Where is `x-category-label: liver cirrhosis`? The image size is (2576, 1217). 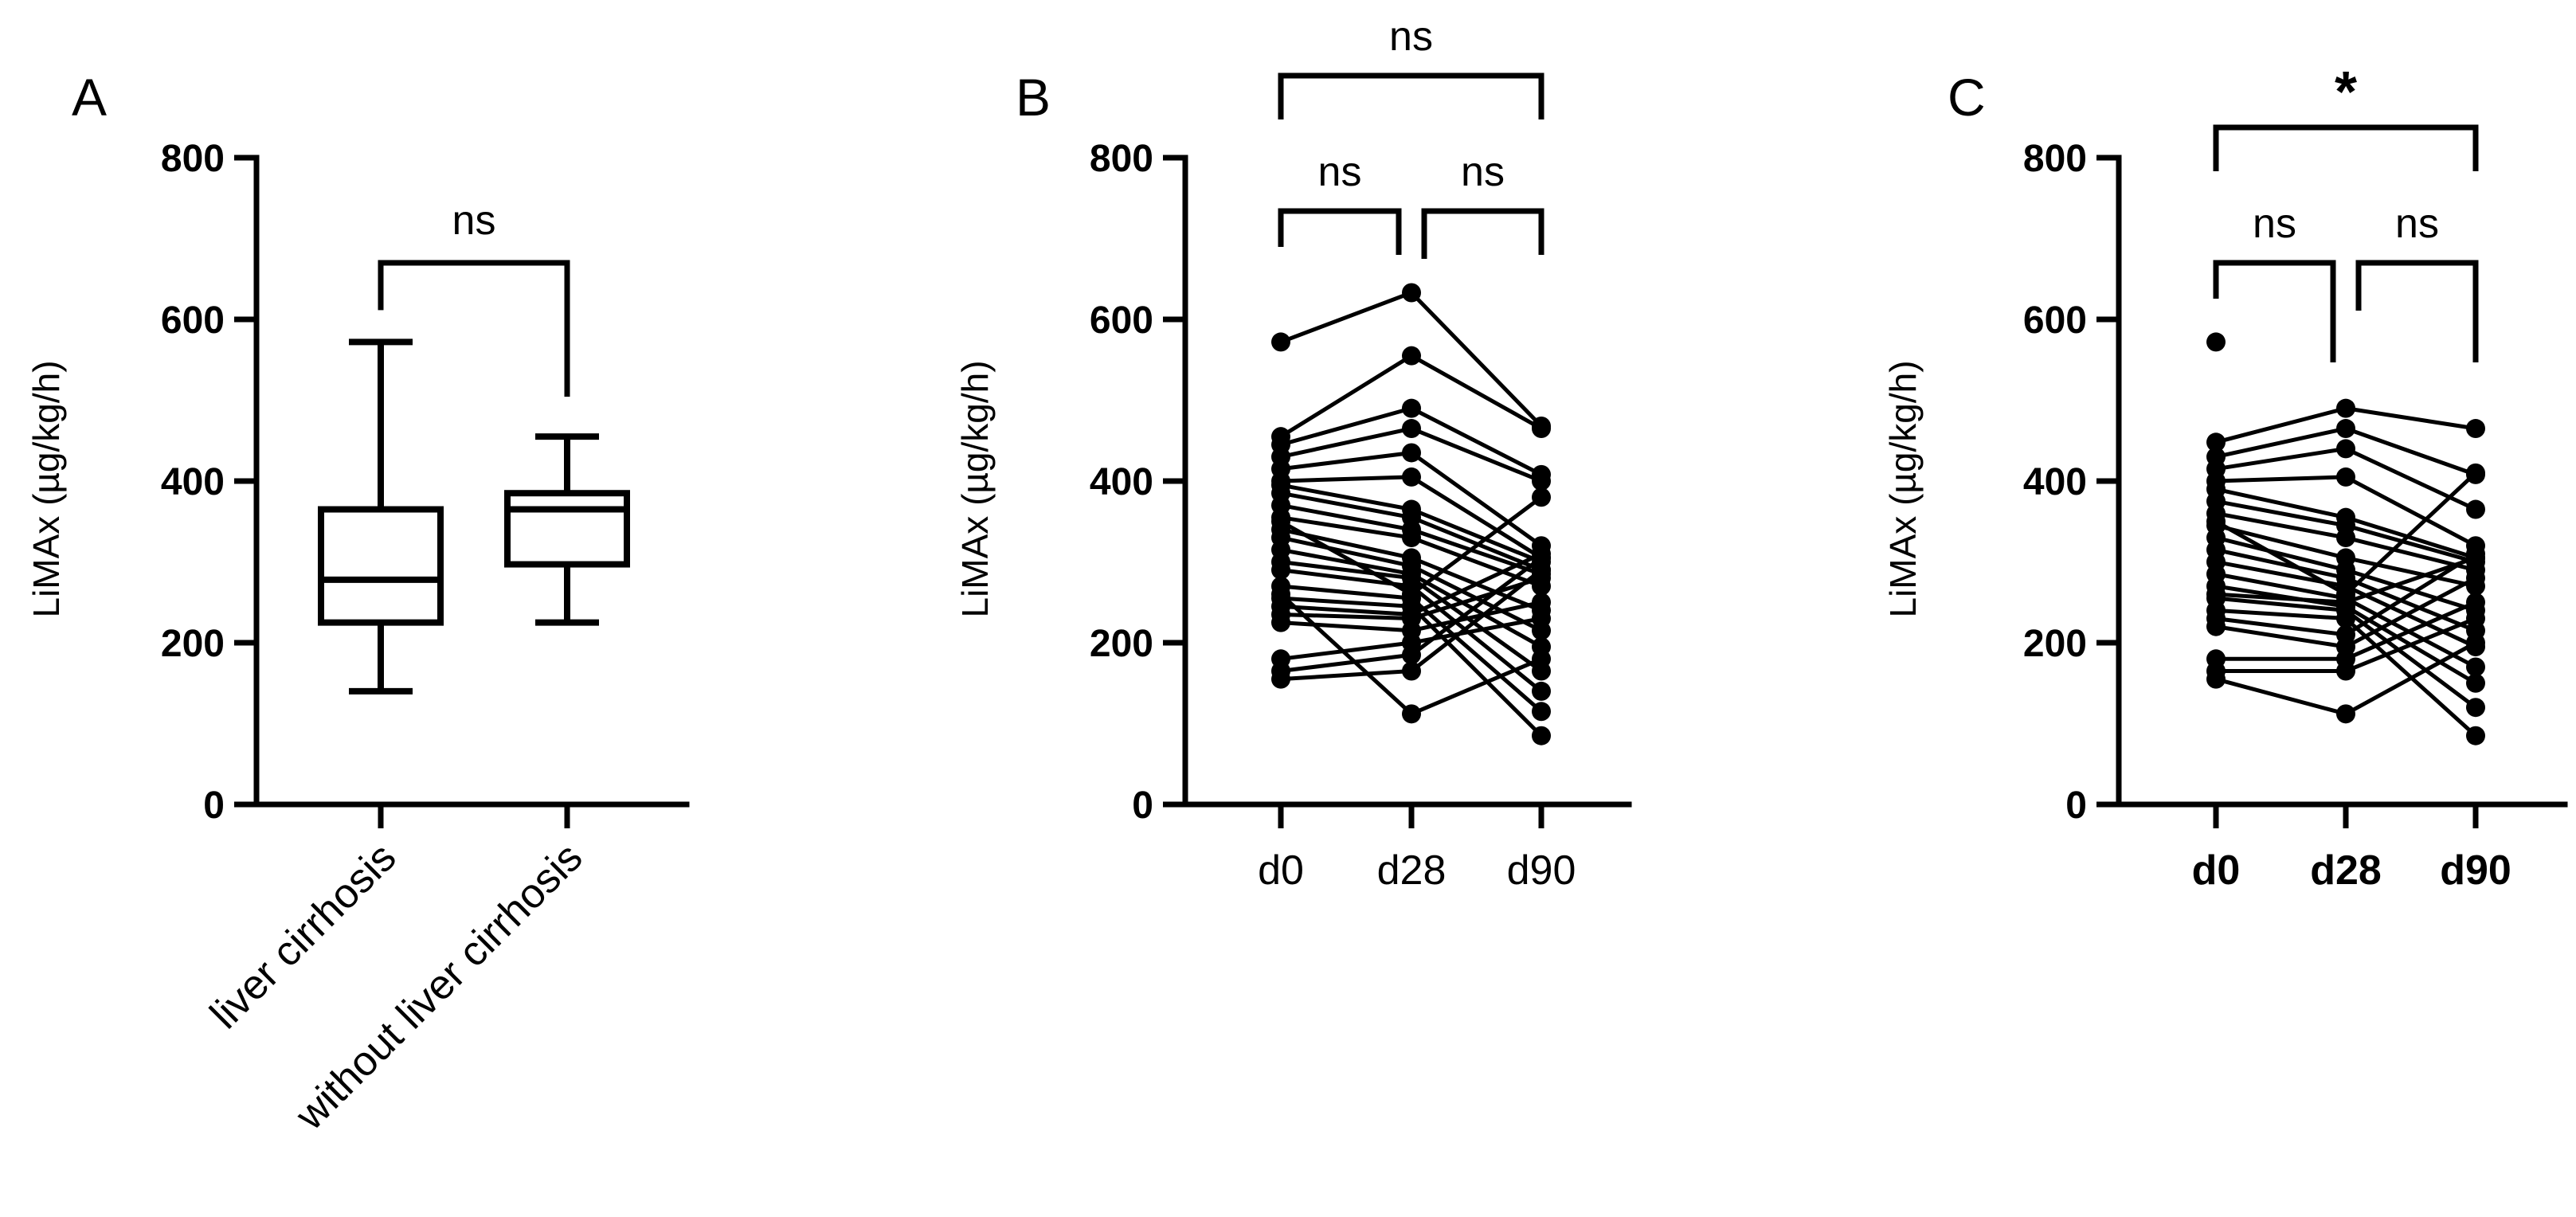 x-category-label: liver cirrhosis is located at coordinates (303, 936).